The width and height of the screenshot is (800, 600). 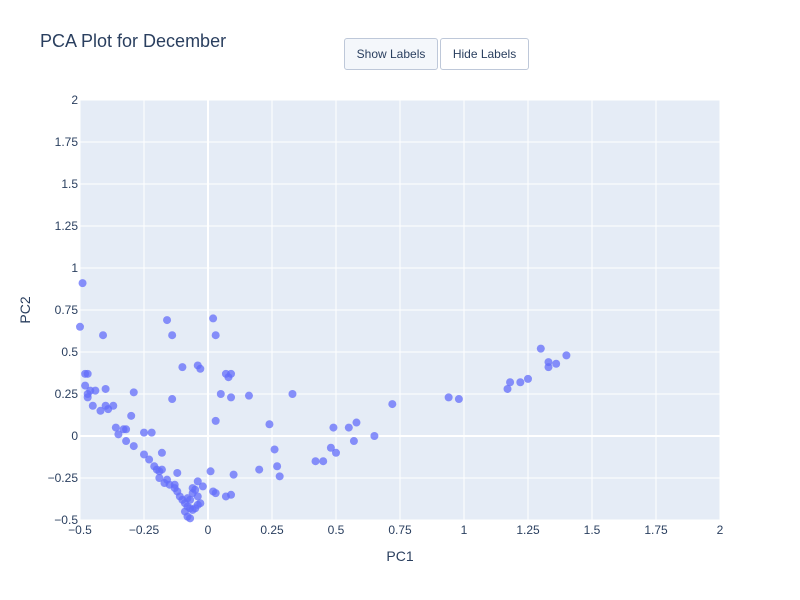 I want to click on x-tick-label: 0.5, so click(x=336, y=530).